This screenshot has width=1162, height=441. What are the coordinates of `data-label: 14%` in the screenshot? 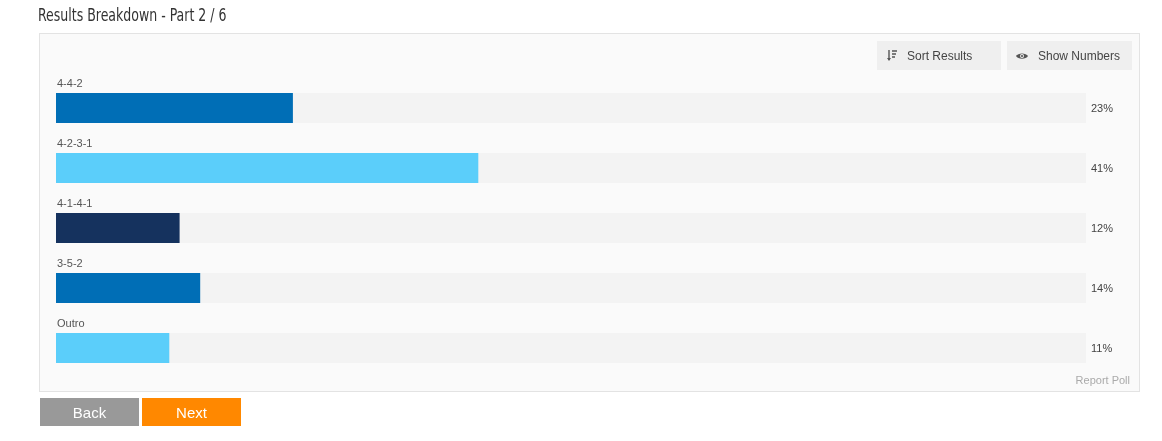 It's located at (1102, 288).